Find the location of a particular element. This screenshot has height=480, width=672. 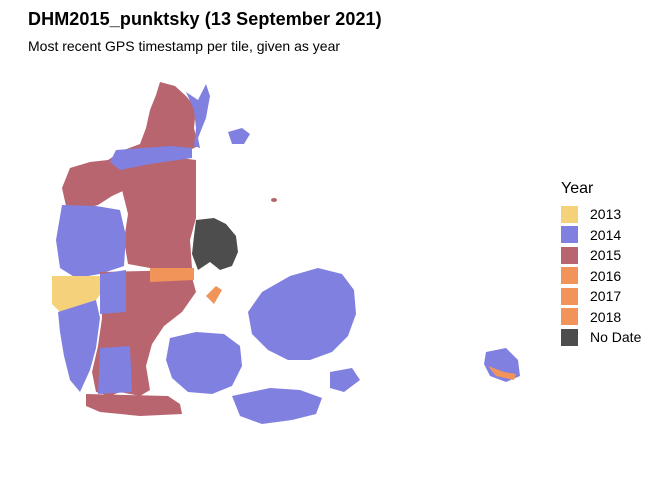

legend-label: 2017 is located at coordinates (606, 296).